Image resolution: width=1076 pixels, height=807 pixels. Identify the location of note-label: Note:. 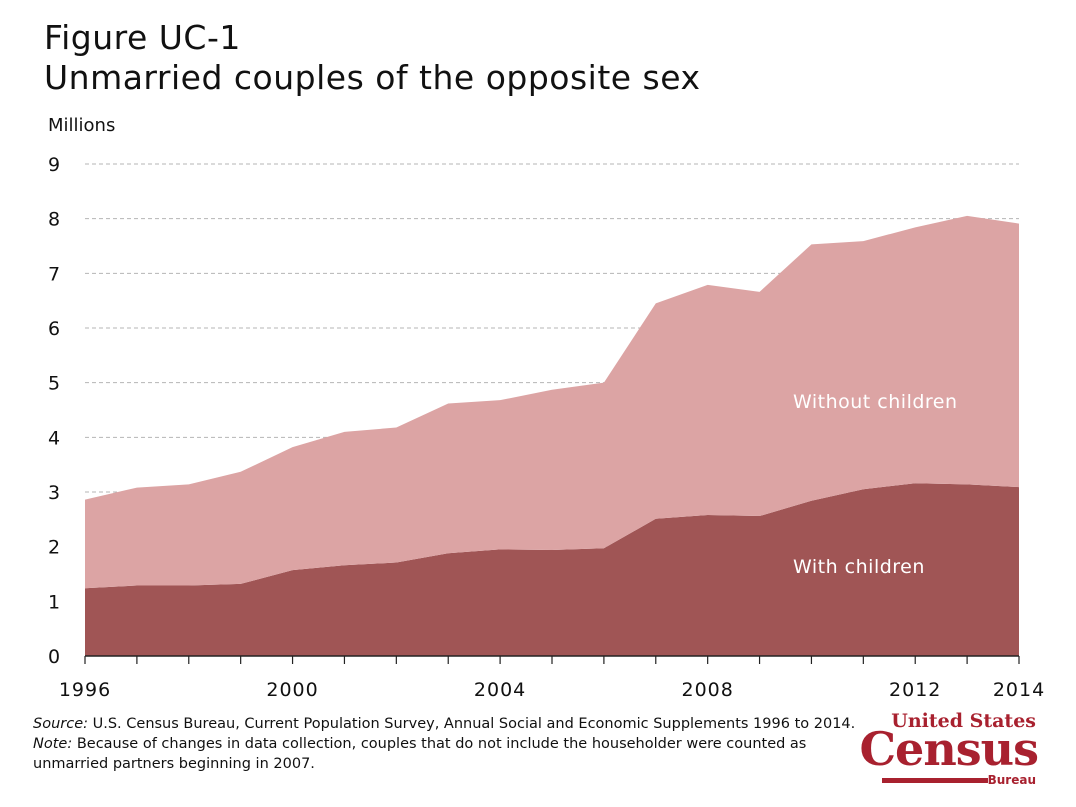
(53, 744).